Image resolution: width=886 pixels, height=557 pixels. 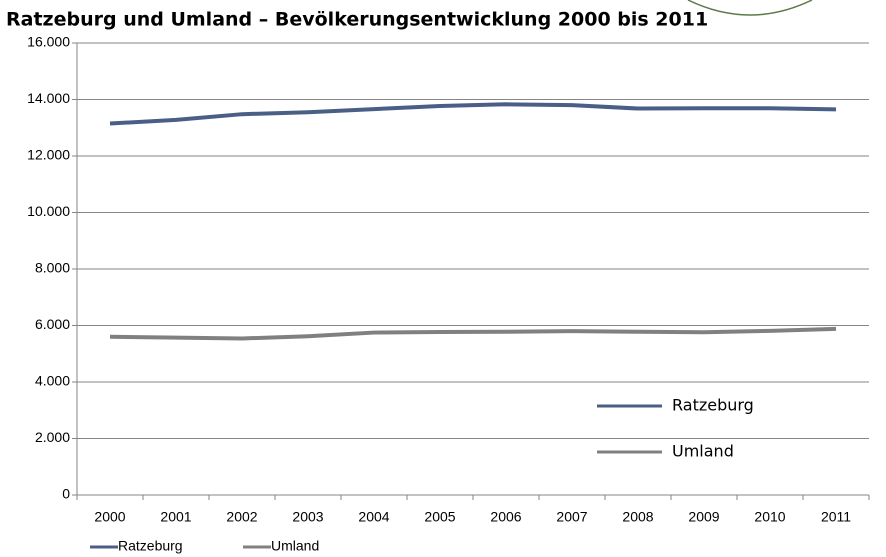 What do you see at coordinates (571, 517) in the screenshot?
I see `x-tick-label: 2007` at bounding box center [571, 517].